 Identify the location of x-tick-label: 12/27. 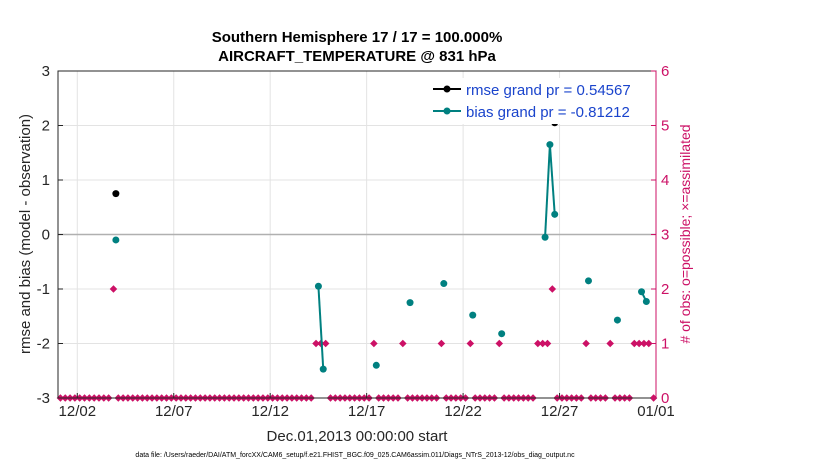
(560, 411).